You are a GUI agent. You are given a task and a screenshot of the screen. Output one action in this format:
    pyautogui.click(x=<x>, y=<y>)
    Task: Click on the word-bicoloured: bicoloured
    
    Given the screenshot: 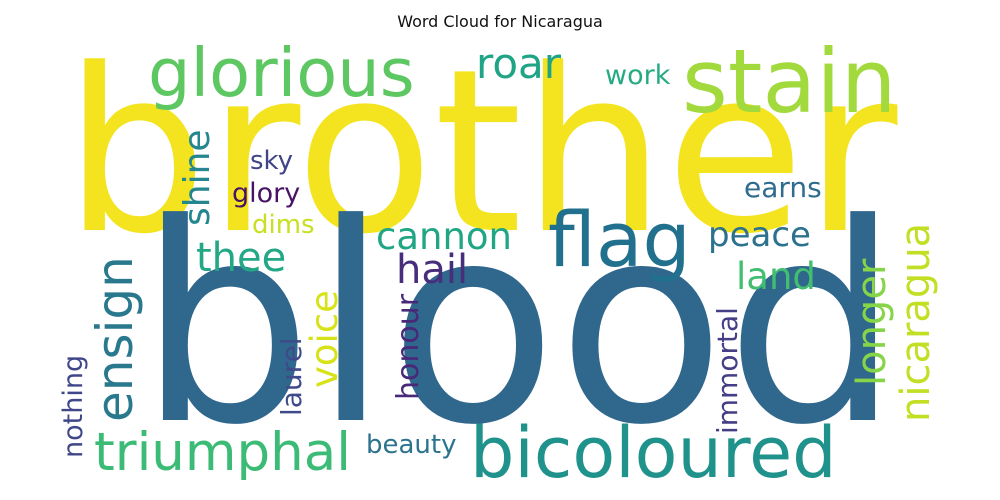 What is the action you would take?
    pyautogui.click(x=653, y=446)
    